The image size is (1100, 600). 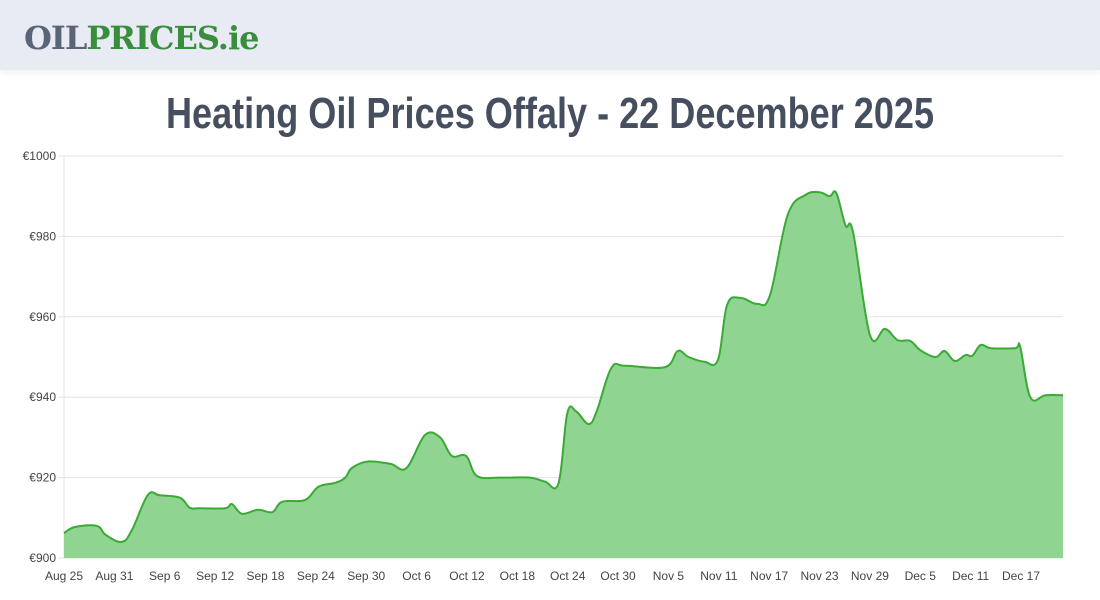 I want to click on x-tick-label: Nov 17, so click(x=769, y=576).